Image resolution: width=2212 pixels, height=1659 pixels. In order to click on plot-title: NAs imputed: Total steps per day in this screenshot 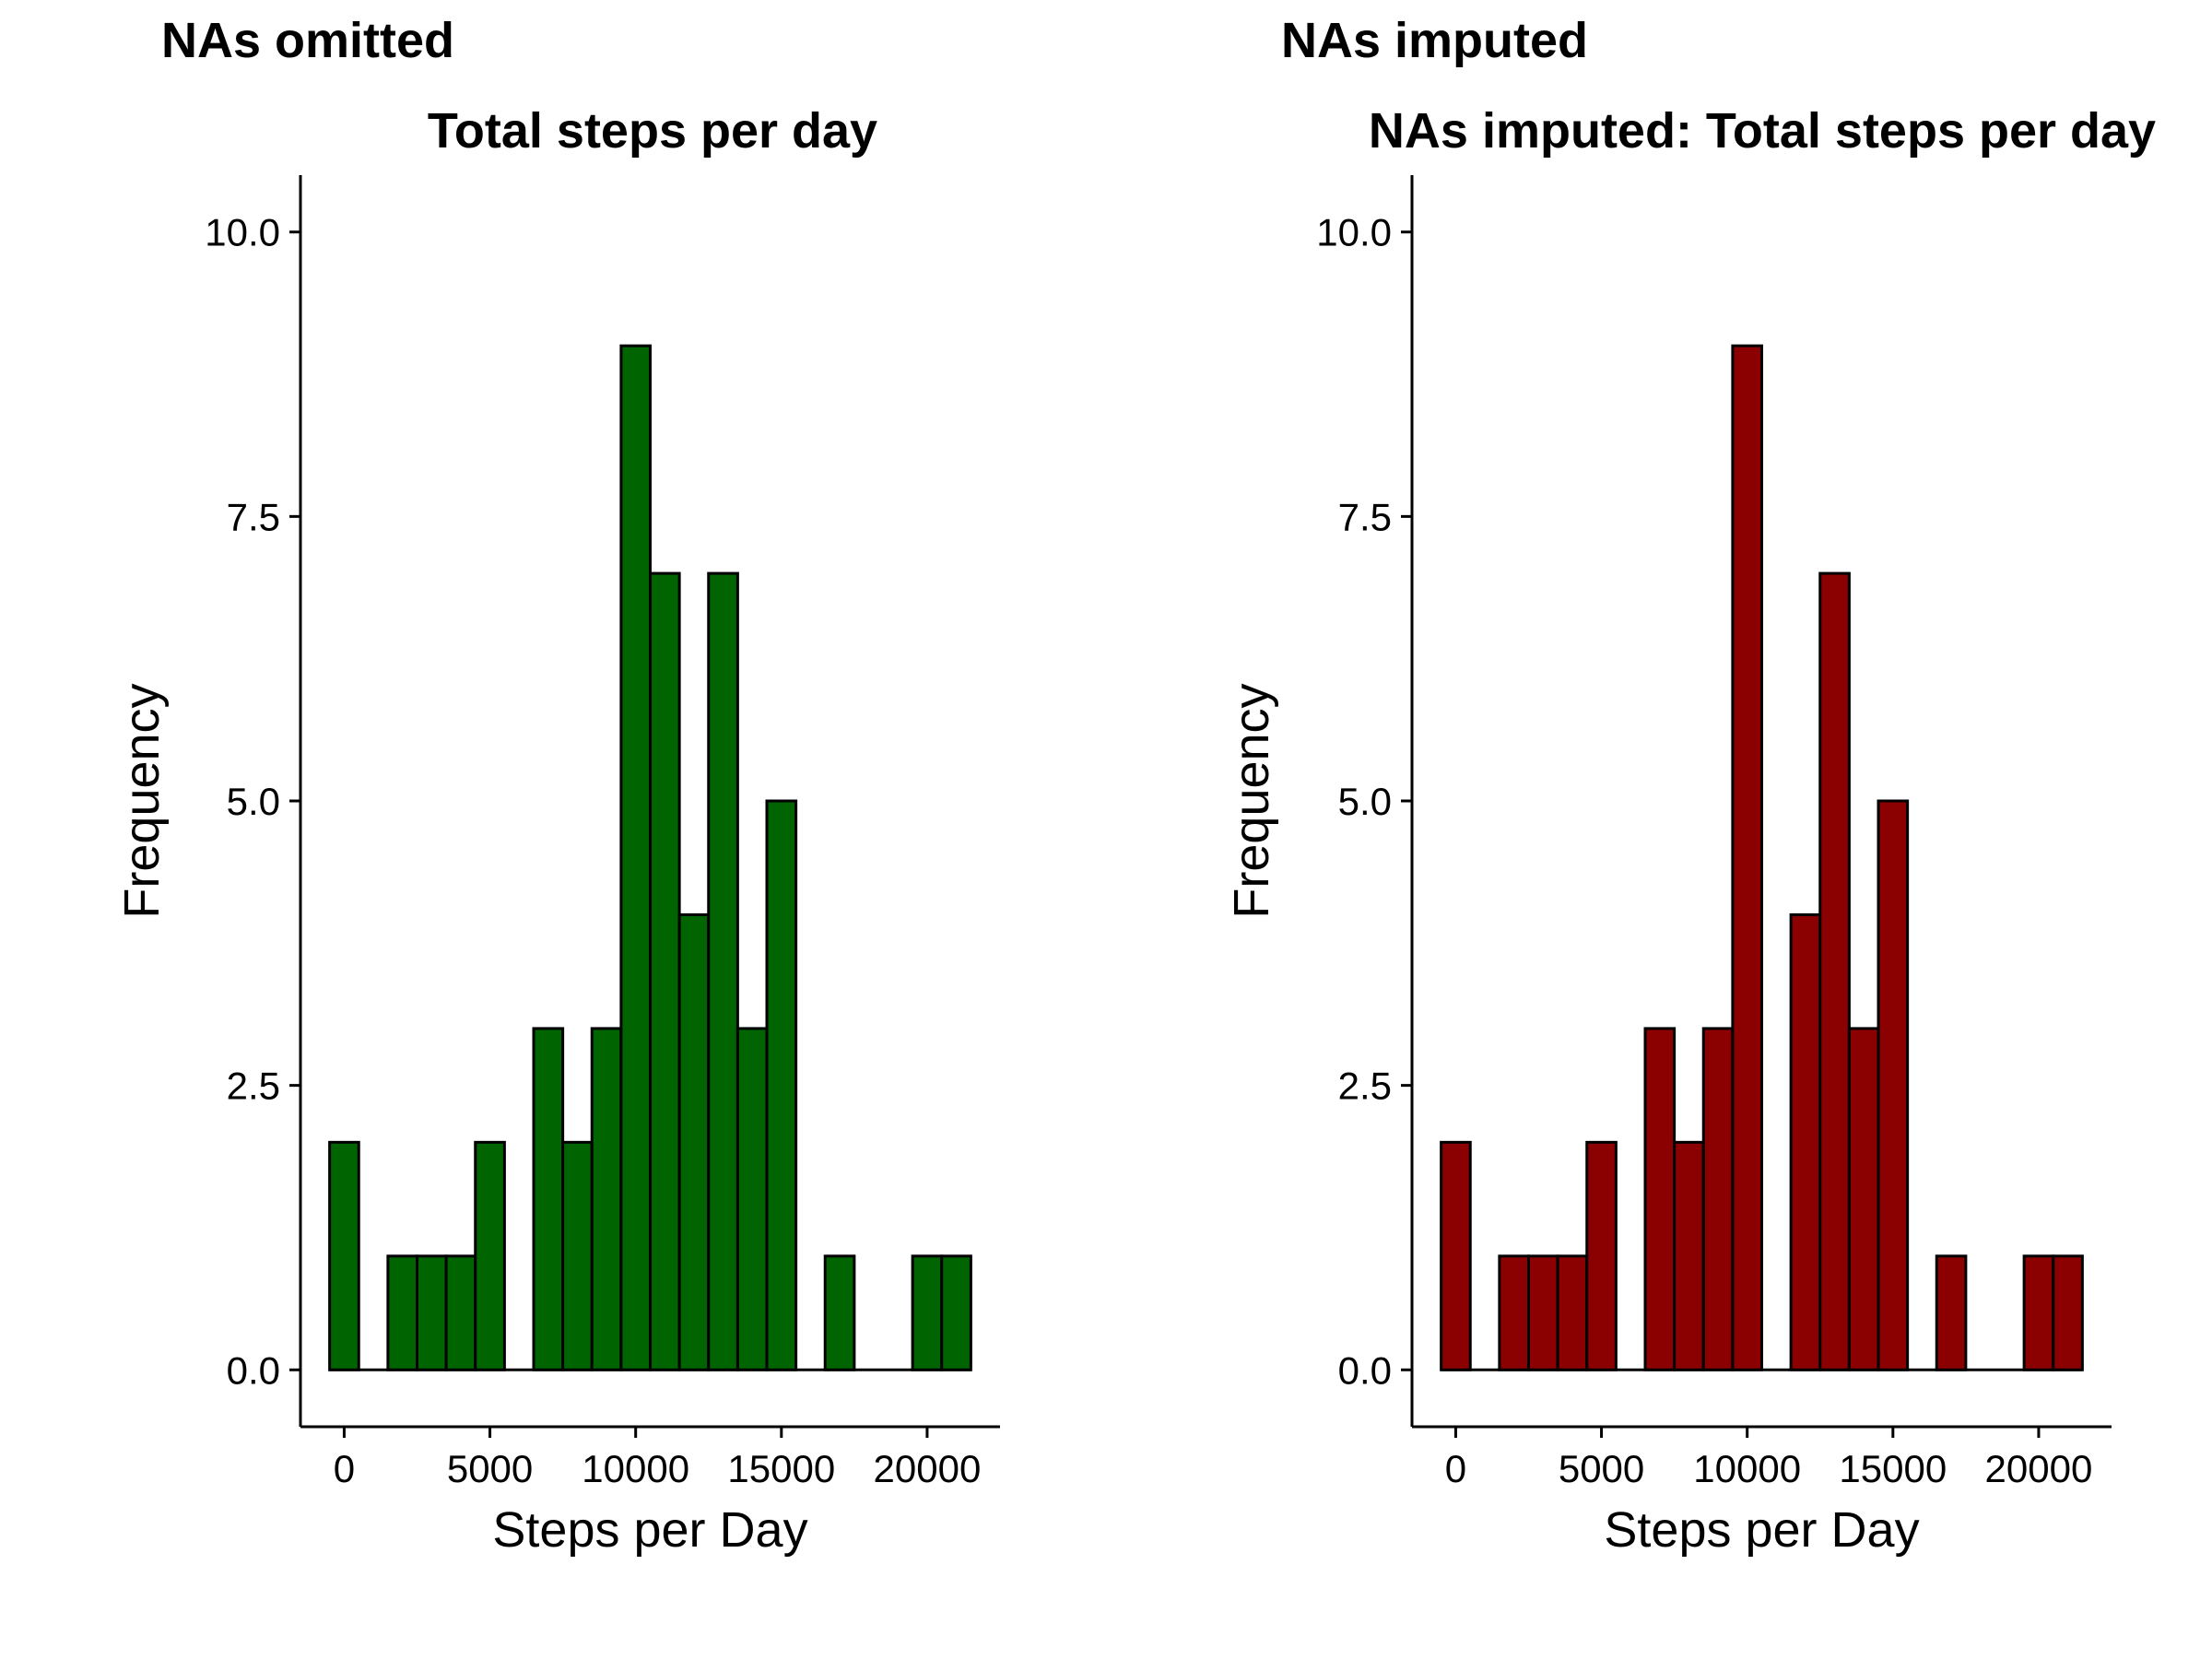, I will do `click(1762, 131)`.